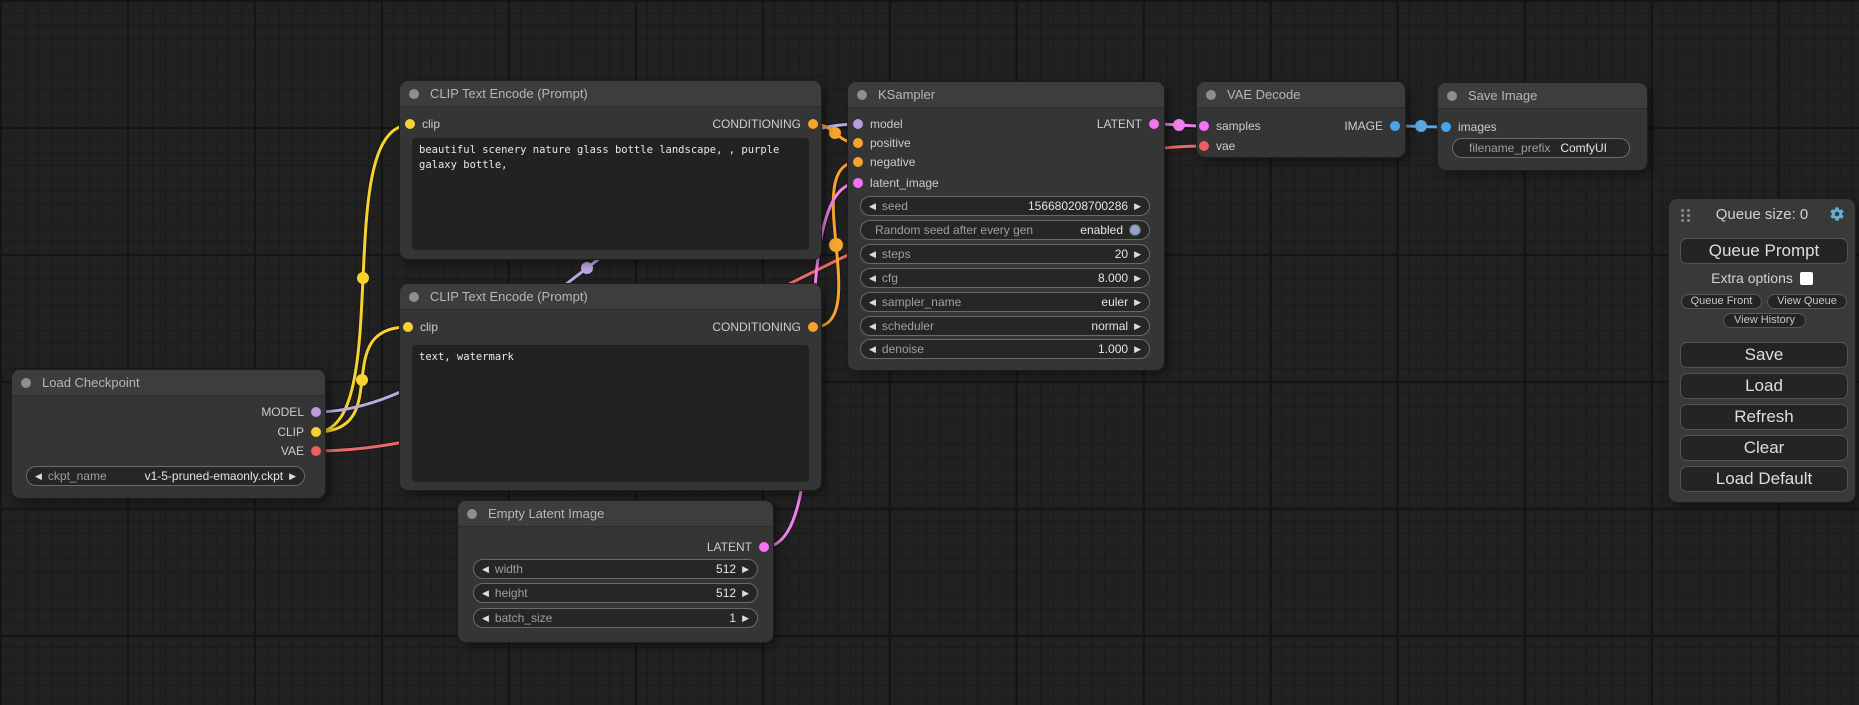  What do you see at coordinates (1764, 448) in the screenshot?
I see `clear-button: Clear` at bounding box center [1764, 448].